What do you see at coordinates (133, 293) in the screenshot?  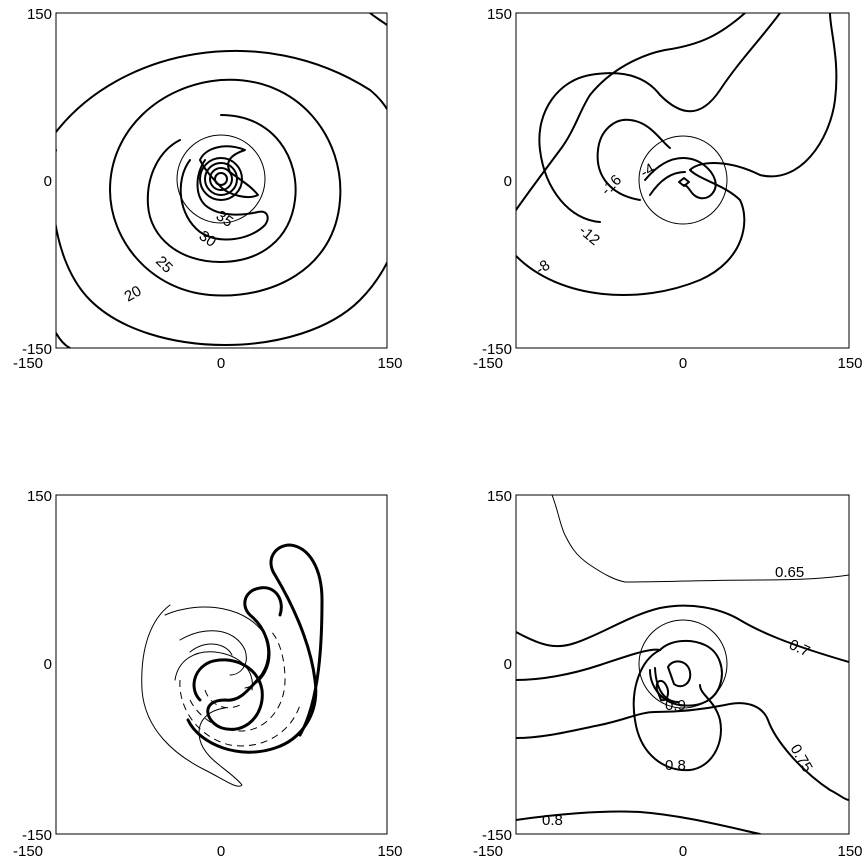 I see `contour-label: 20` at bounding box center [133, 293].